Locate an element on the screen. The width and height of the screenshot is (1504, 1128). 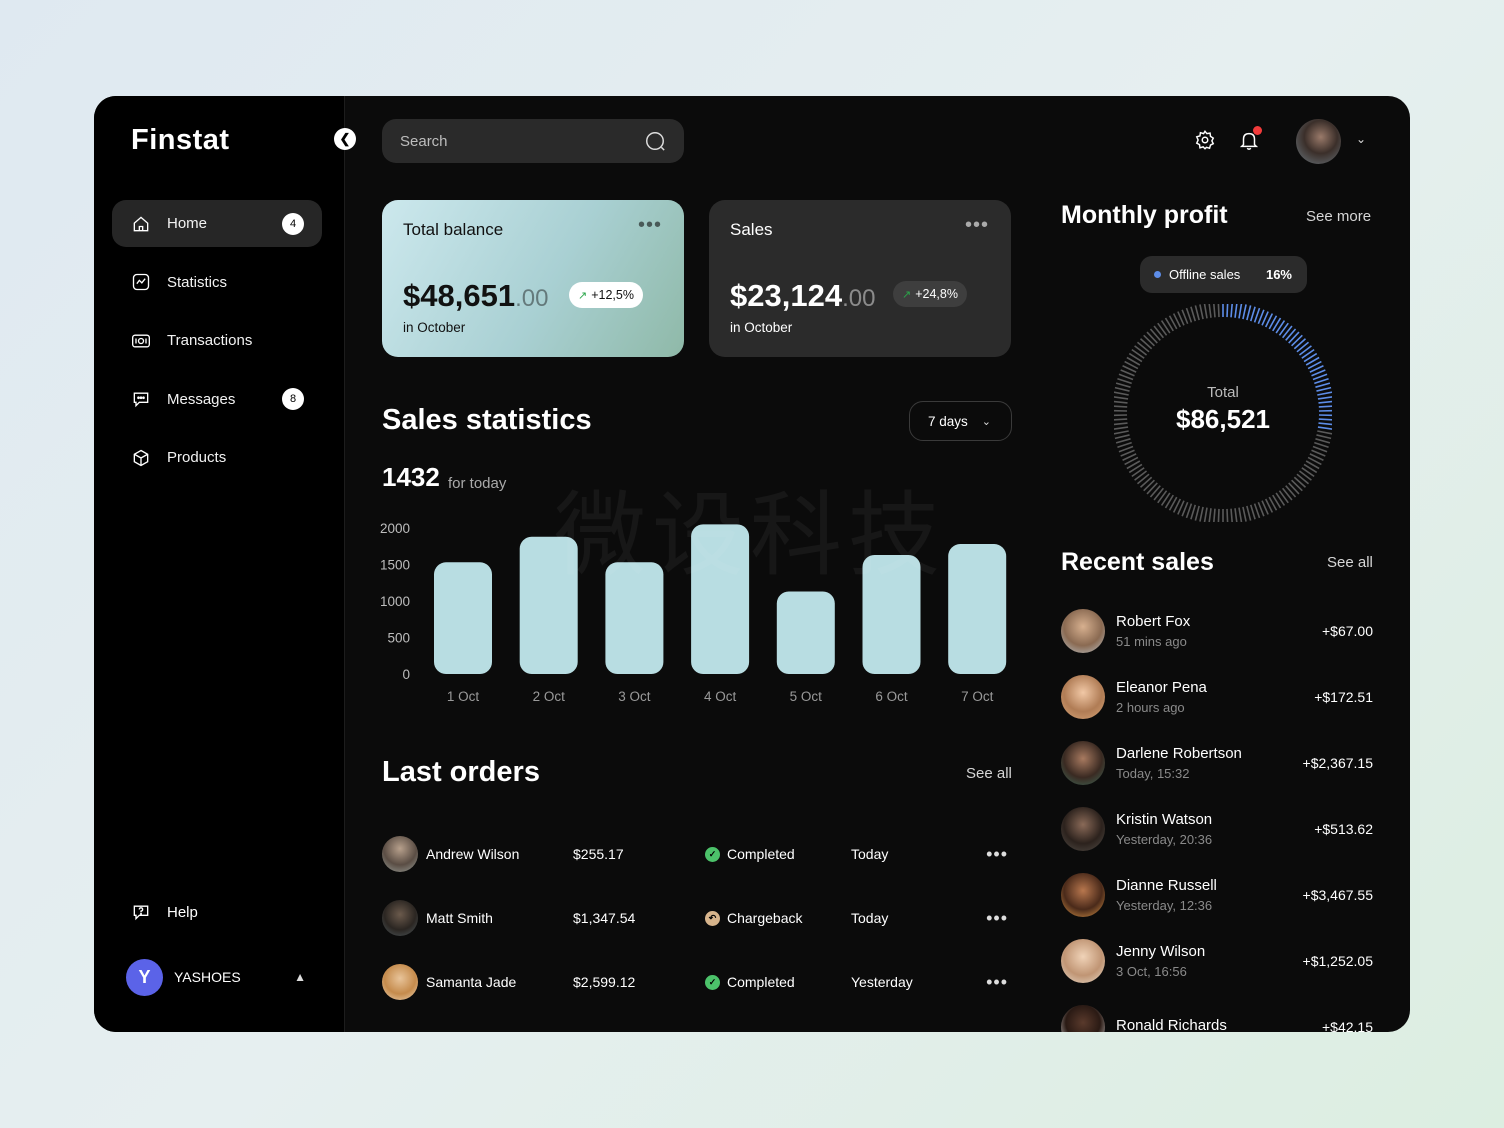
sales-statistics-title: Sales statistics is located at coordinates (487, 420).